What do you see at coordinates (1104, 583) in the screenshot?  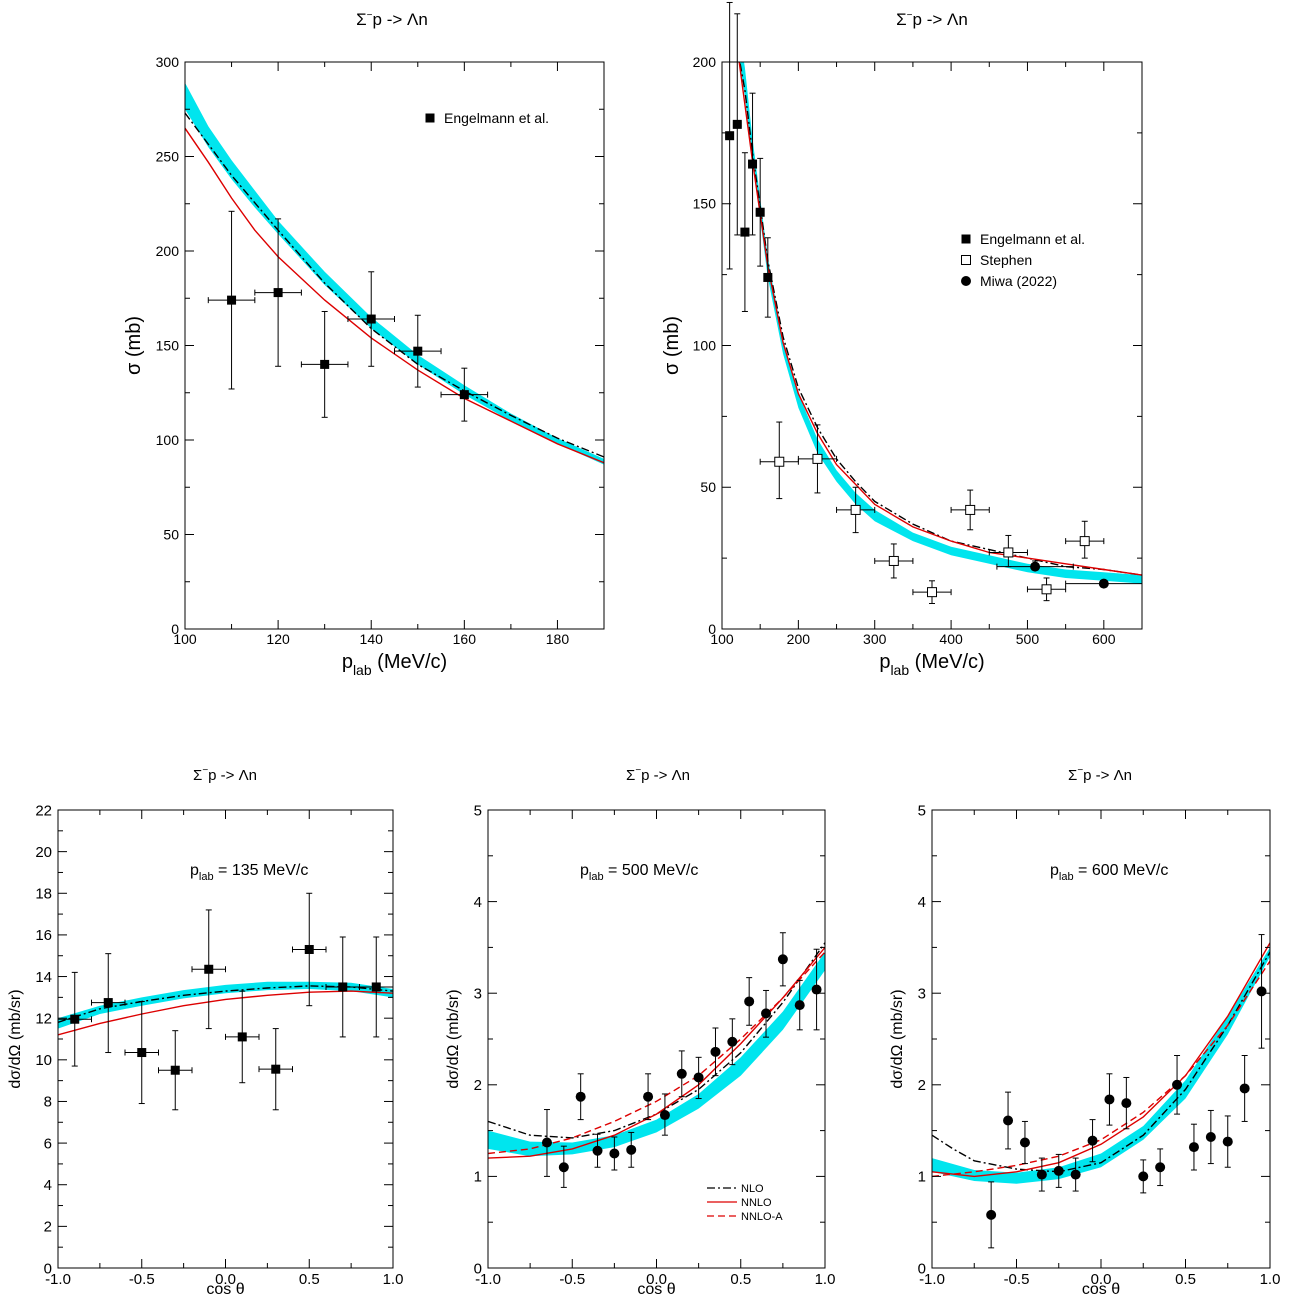 I see `data-point-miwa-2022-` at bounding box center [1104, 583].